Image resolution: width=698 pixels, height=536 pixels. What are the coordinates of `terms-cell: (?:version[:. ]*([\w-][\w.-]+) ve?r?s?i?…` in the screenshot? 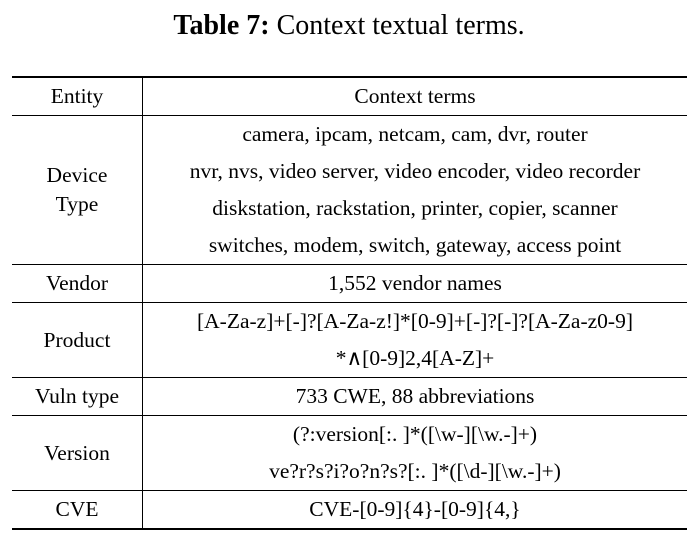 It's located at (414, 453).